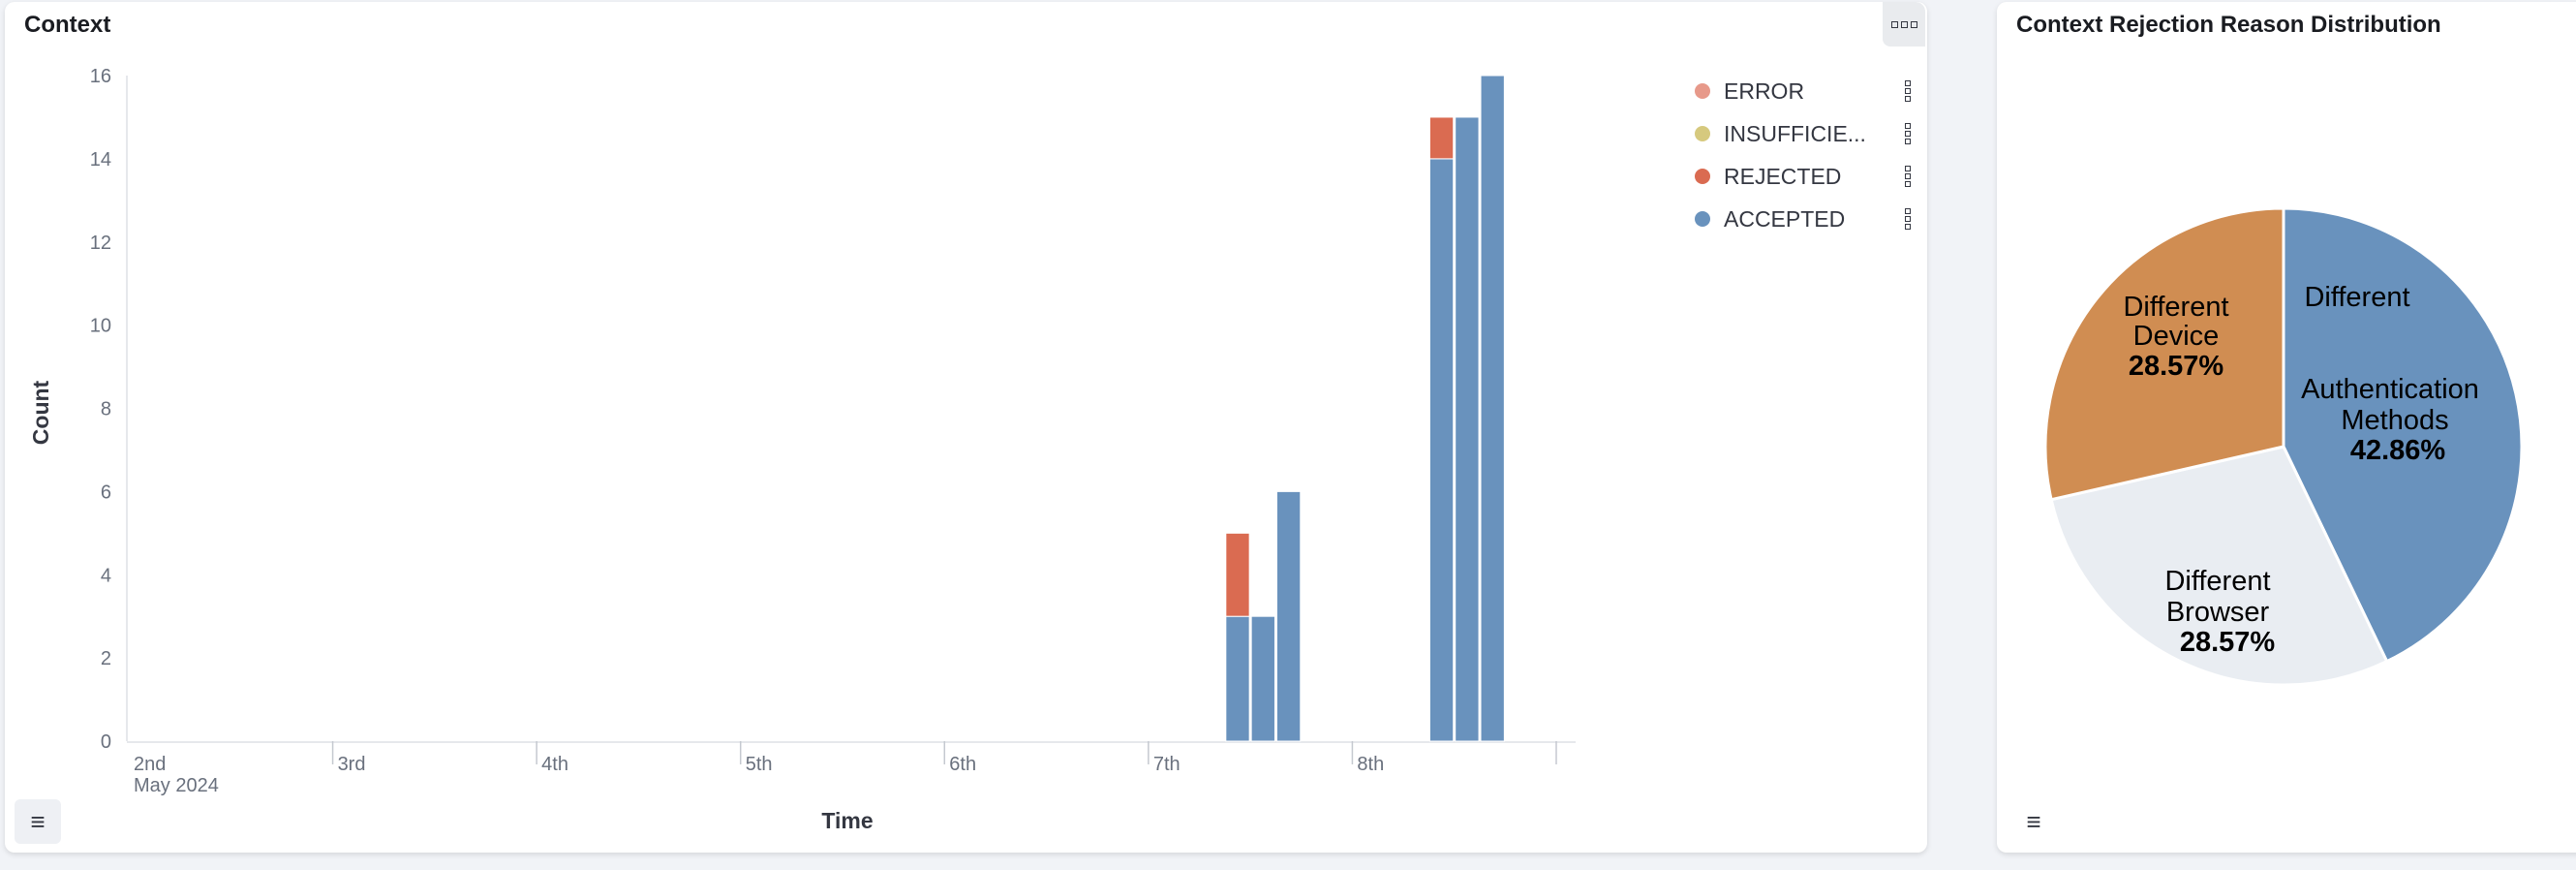 The image size is (2576, 870). What do you see at coordinates (40, 412) in the screenshot?
I see `y-axis-title: Count` at bounding box center [40, 412].